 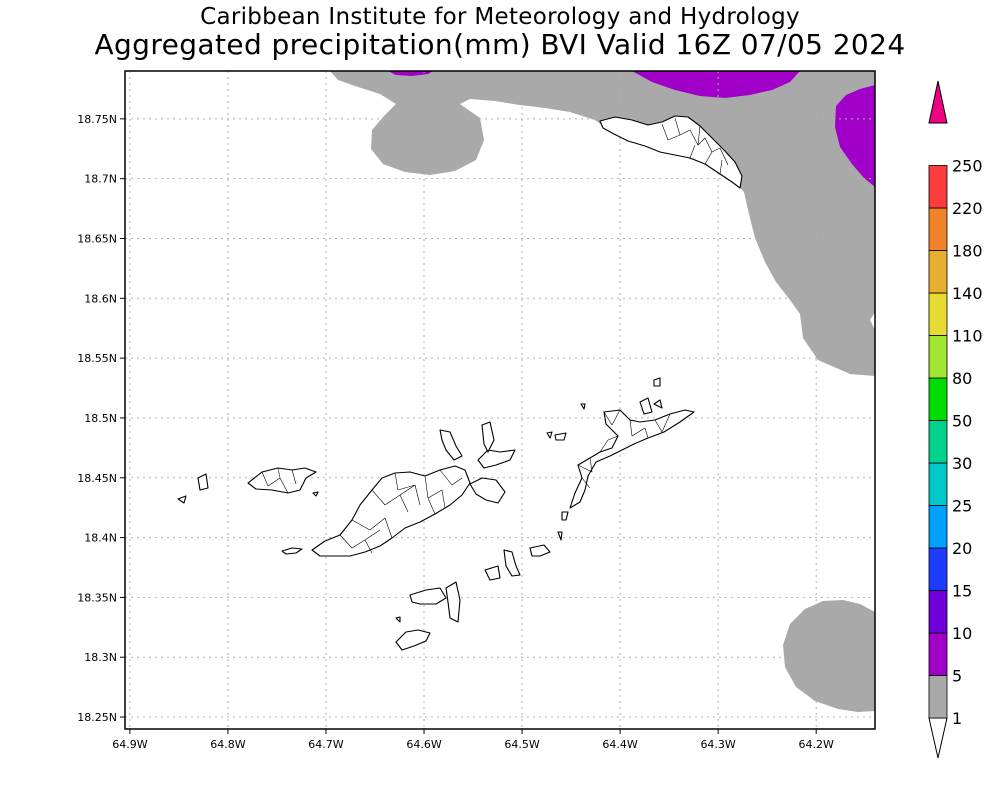 I want to click on x-tick-label: 64.2W, so click(x=815, y=744).